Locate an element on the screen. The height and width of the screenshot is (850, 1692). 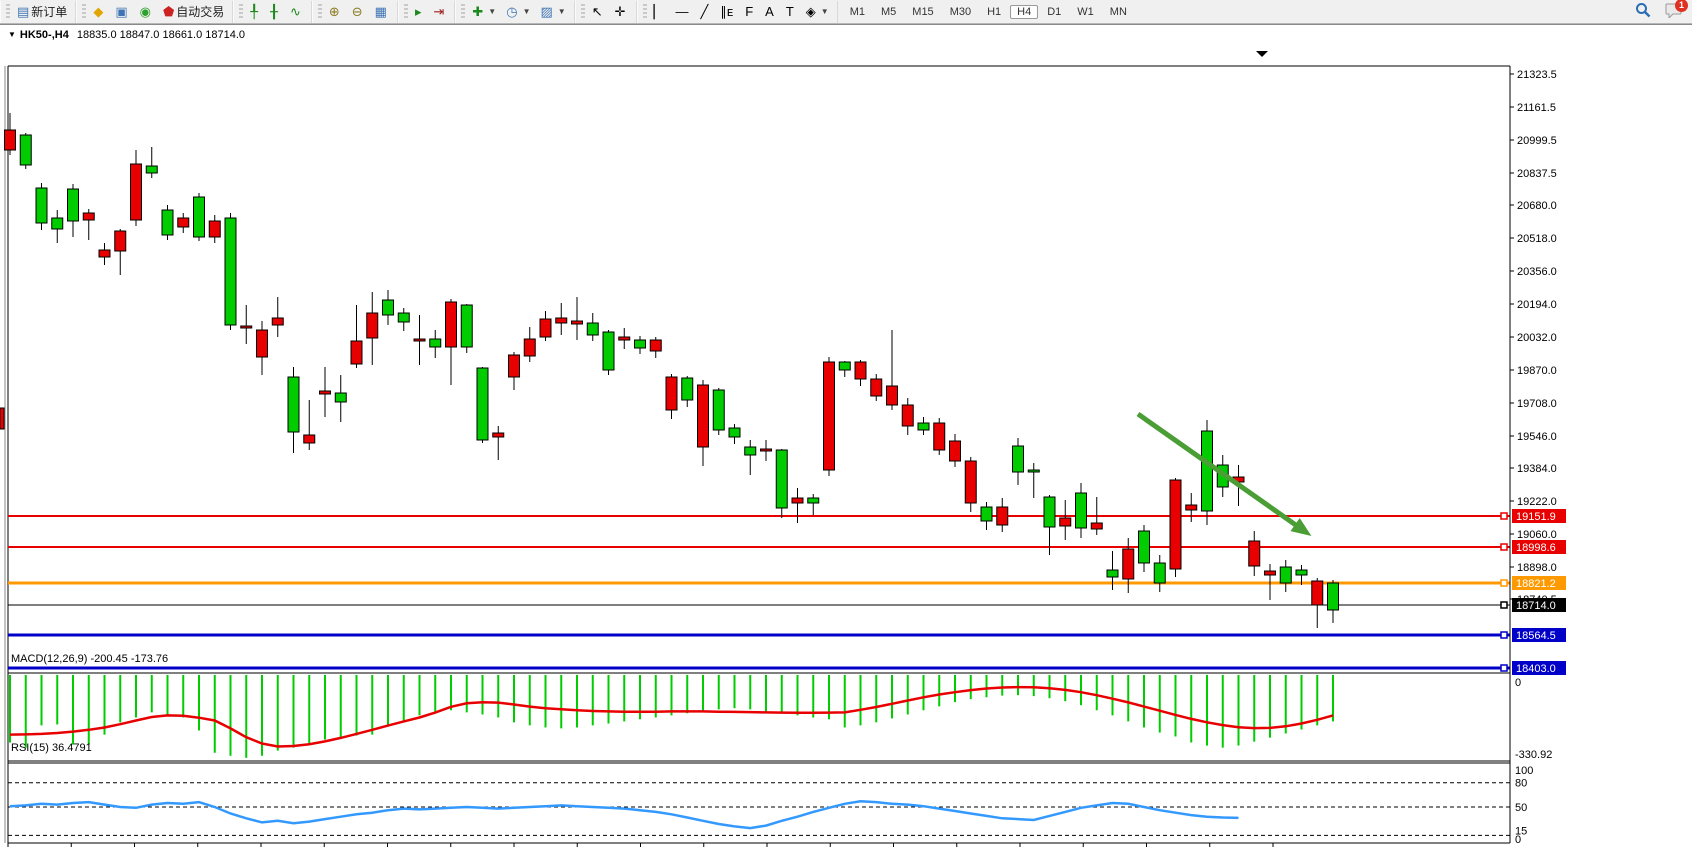
toolbar-group: ▏ — ╱ ∥ᴇ F A T ◈ ▼ is located at coordinates (737, 11).